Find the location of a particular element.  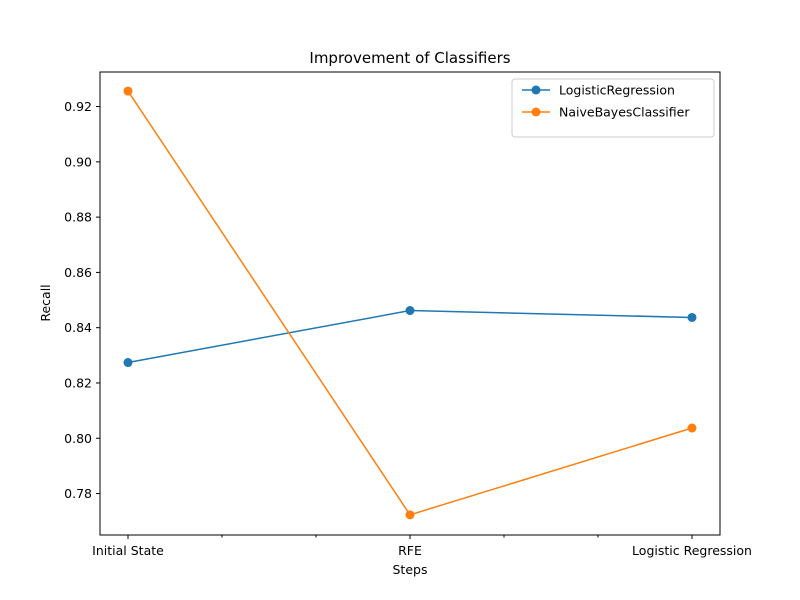

legend-box is located at coordinates (613, 108).